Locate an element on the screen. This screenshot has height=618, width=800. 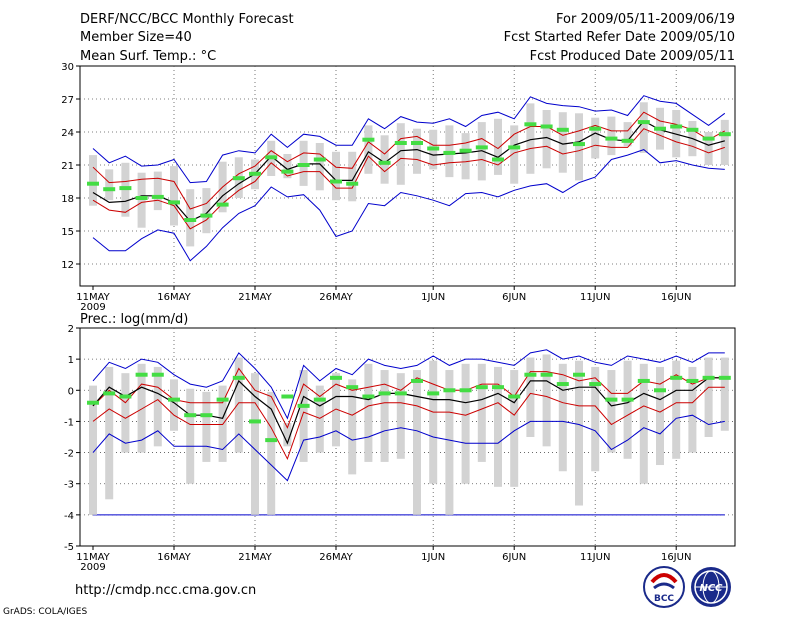
temp-panel-title: Mean Surf. Temp.: °C is located at coordinates (148, 56).